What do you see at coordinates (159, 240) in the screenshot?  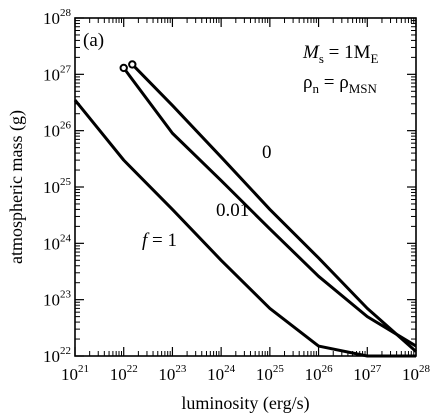 I see `series-label: f = 1` at bounding box center [159, 240].